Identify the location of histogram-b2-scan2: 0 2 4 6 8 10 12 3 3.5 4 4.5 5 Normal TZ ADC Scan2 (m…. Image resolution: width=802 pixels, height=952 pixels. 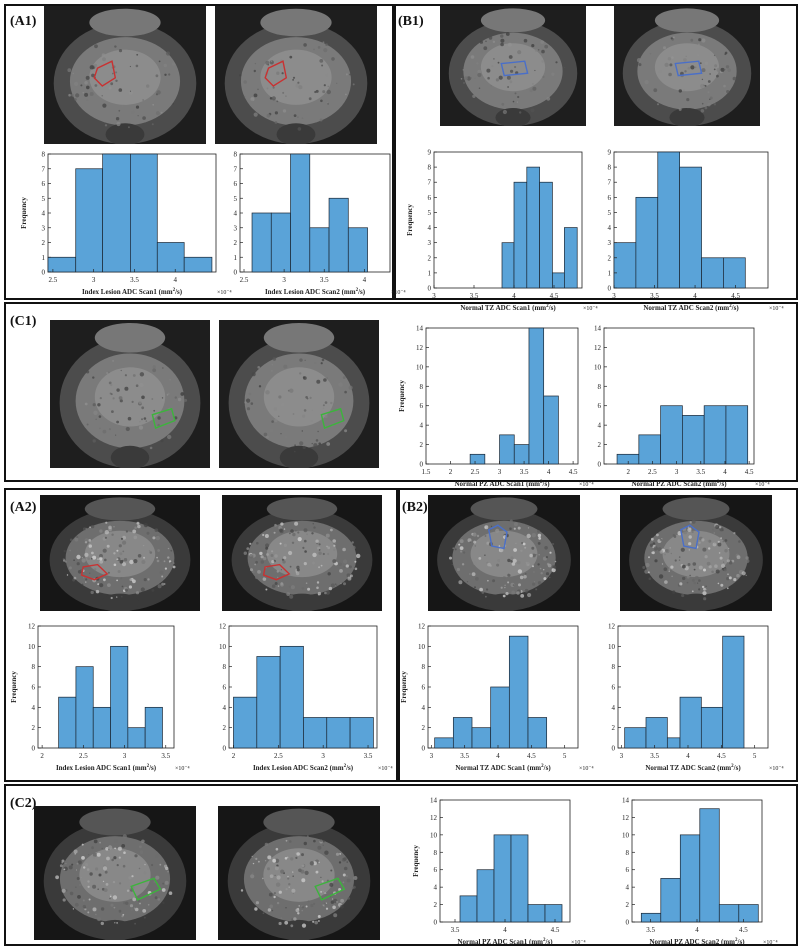
(696, 700).